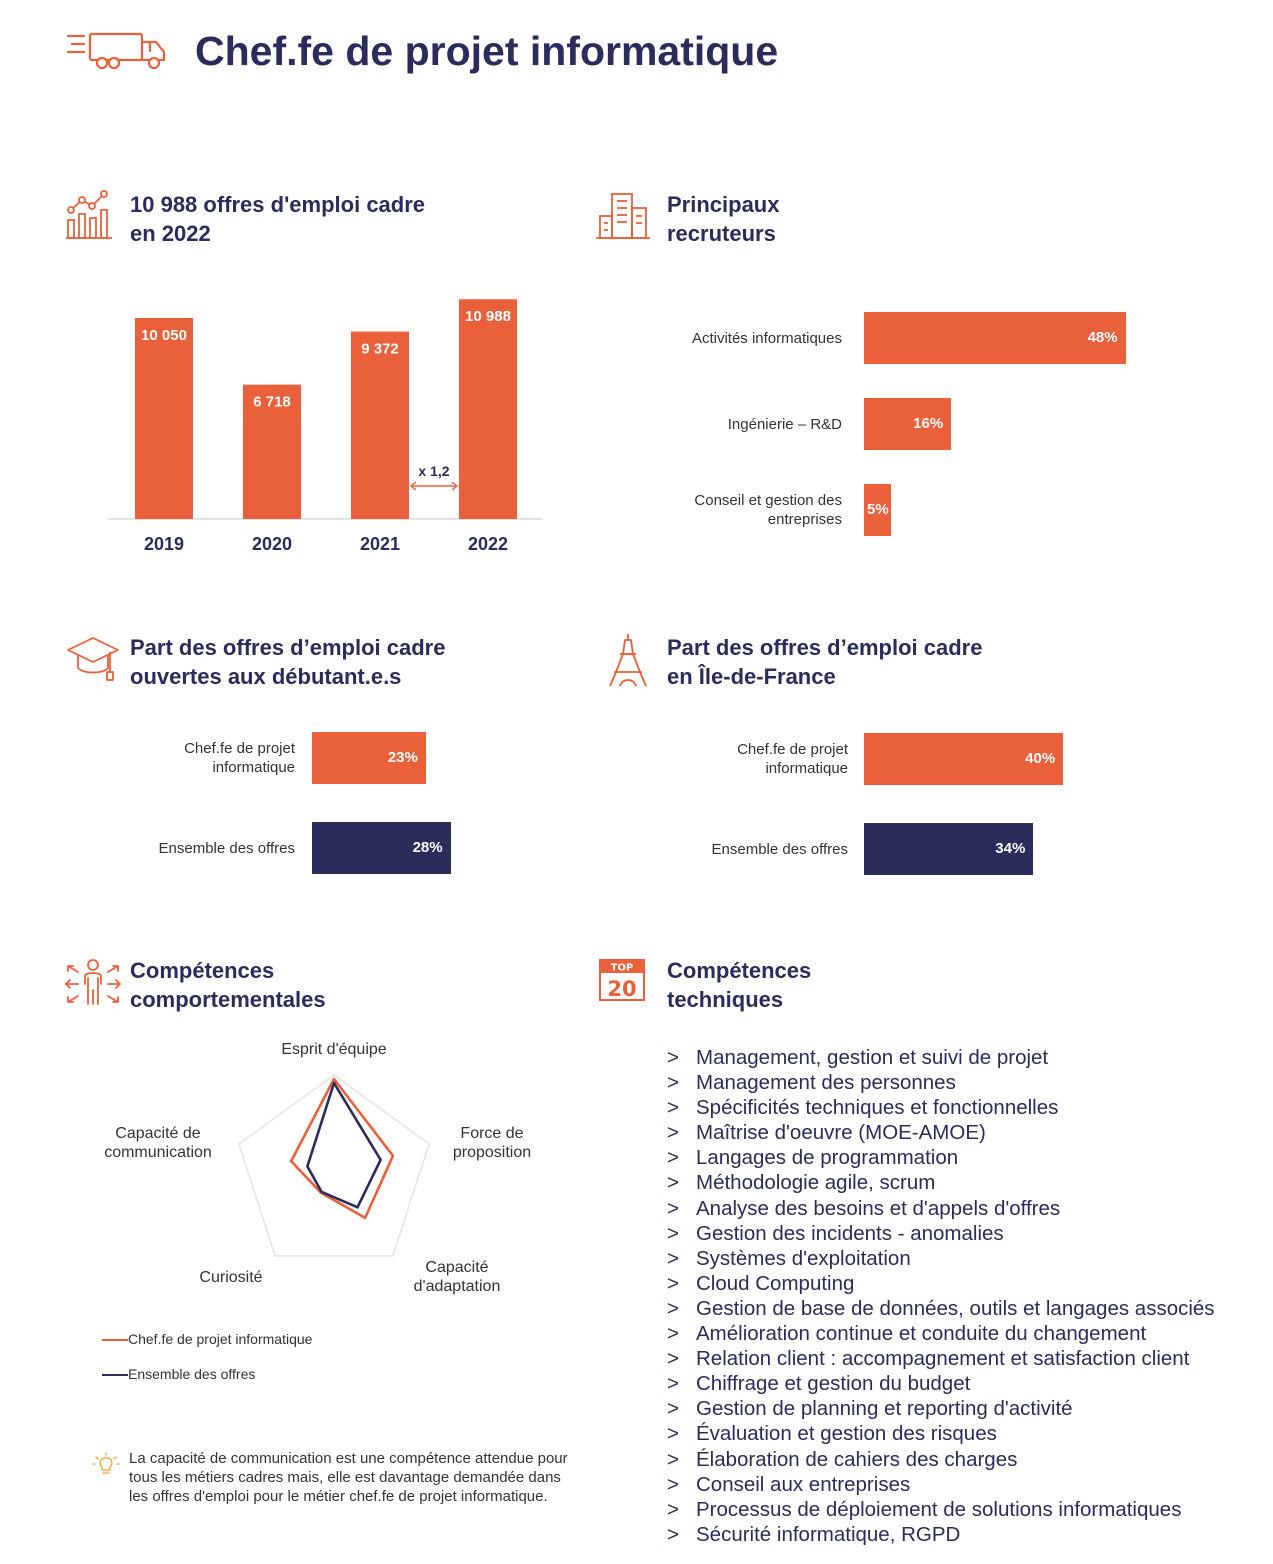 The height and width of the screenshot is (1564, 1273). Describe the element at coordinates (623, 216) in the screenshot. I see `building-icon` at that location.